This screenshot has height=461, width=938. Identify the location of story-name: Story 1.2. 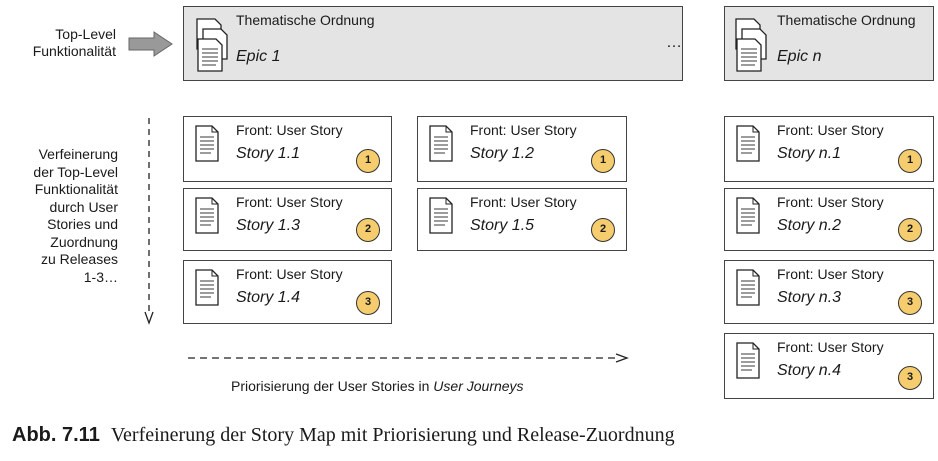
(502, 153).